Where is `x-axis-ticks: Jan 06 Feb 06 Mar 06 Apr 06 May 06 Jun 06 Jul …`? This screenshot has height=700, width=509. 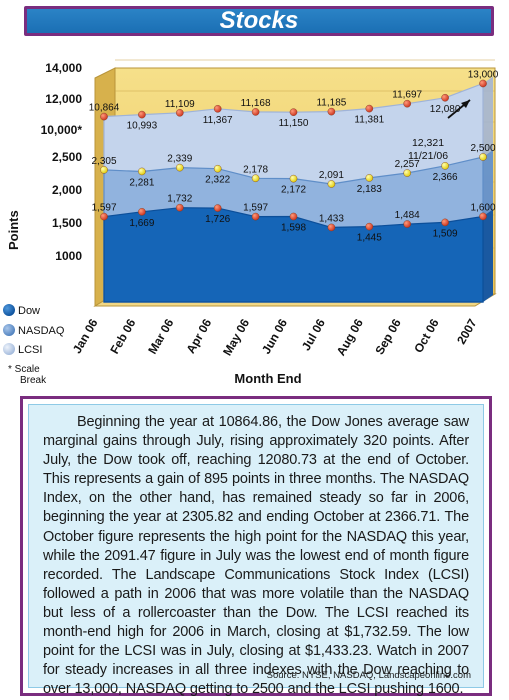
x-axis-ticks: Jan 06 Feb 06 Mar 06 Apr 06 May 06 Jun 06 Jul … is located at coordinates (275, 337).